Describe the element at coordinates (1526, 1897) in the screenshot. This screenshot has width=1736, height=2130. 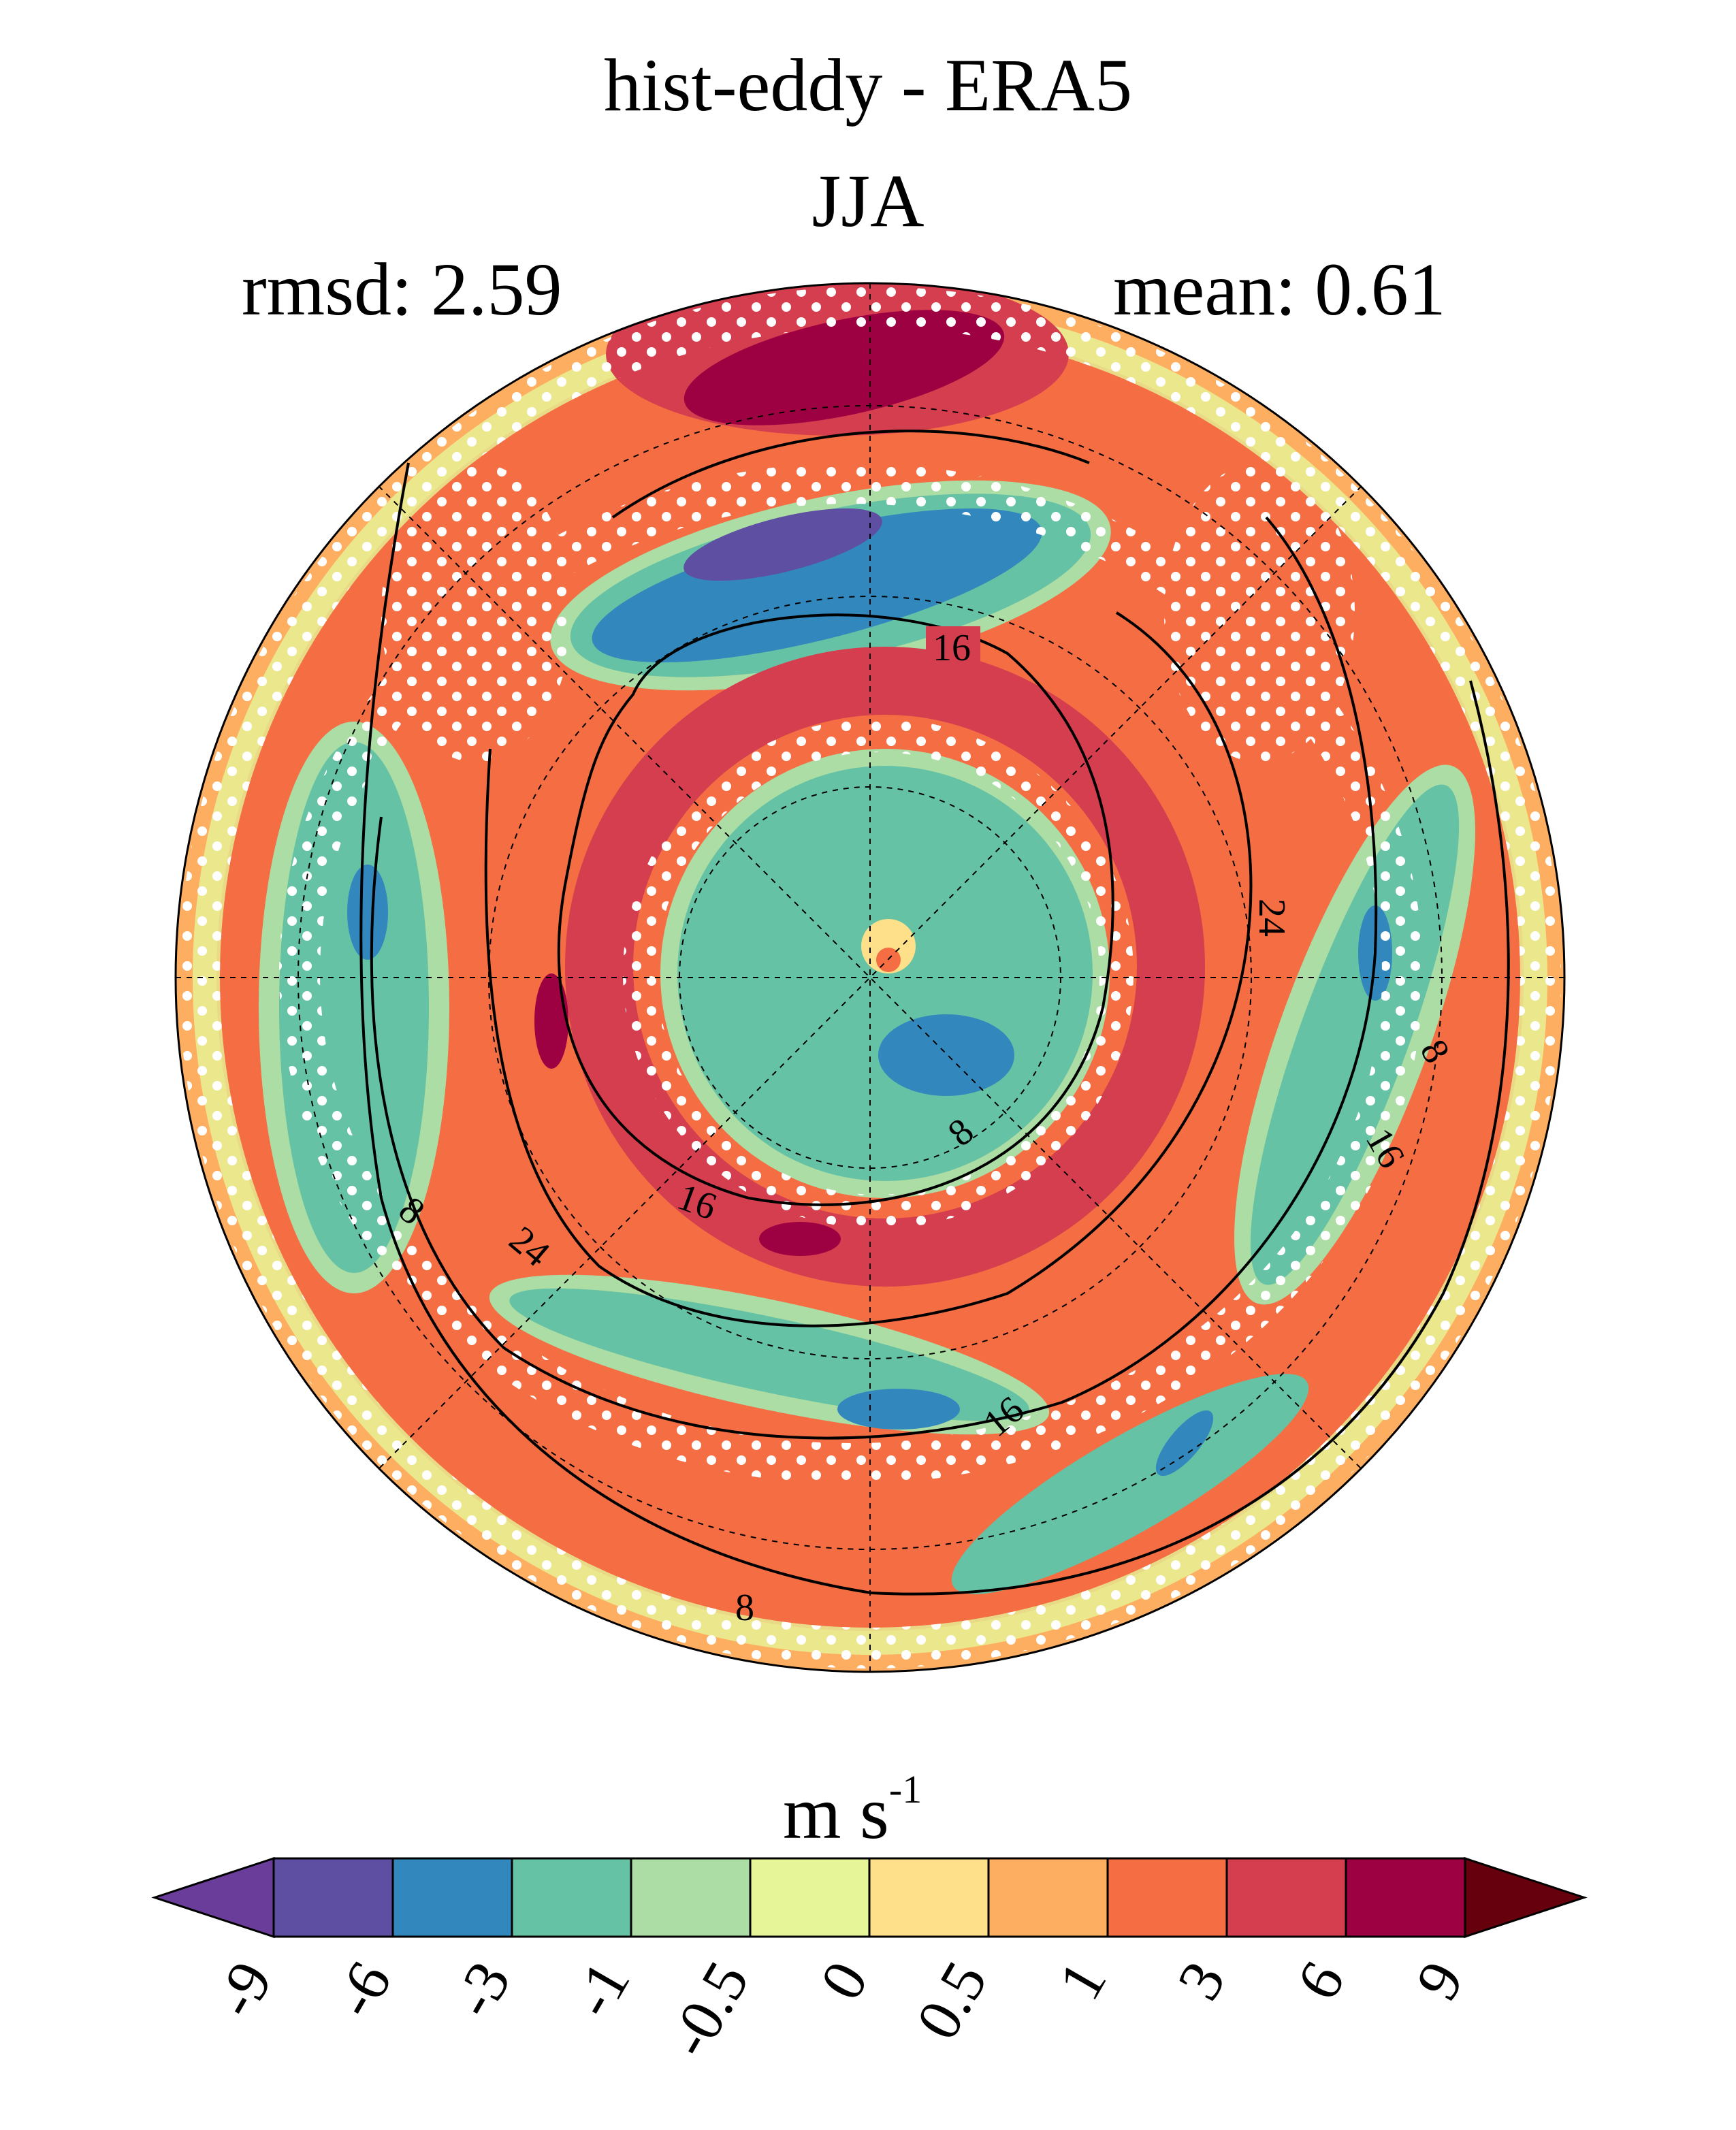
I see `colorbar-extend-high` at that location.